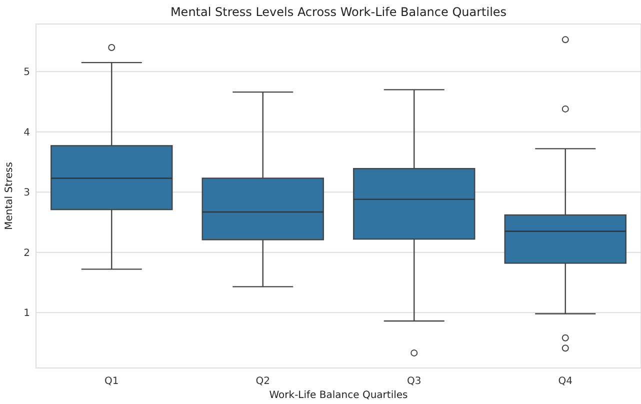  What do you see at coordinates (263, 381) in the screenshot?
I see `x-tick-label: Q2` at bounding box center [263, 381].